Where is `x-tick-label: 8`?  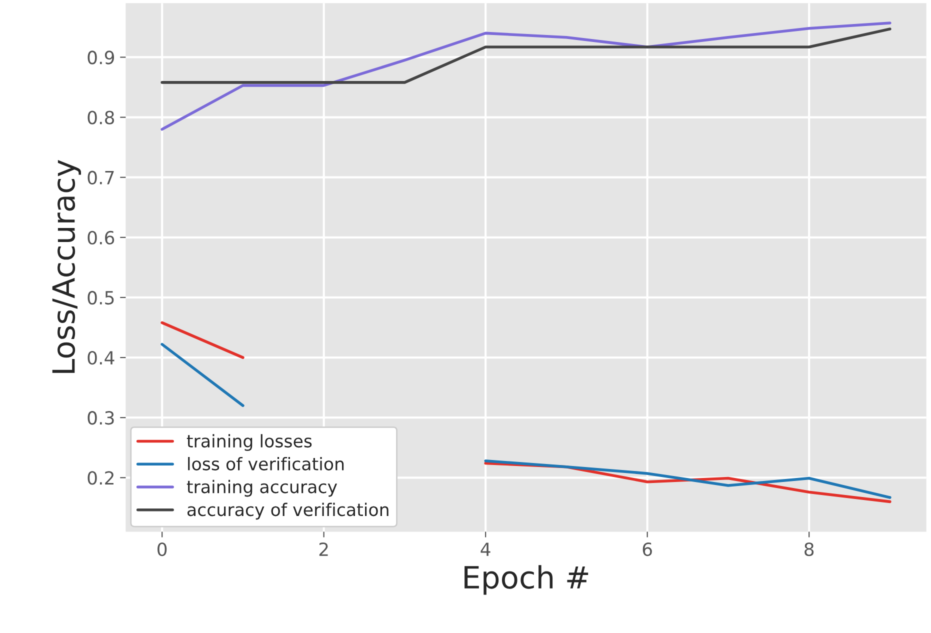 x-tick-label: 8 is located at coordinates (809, 549).